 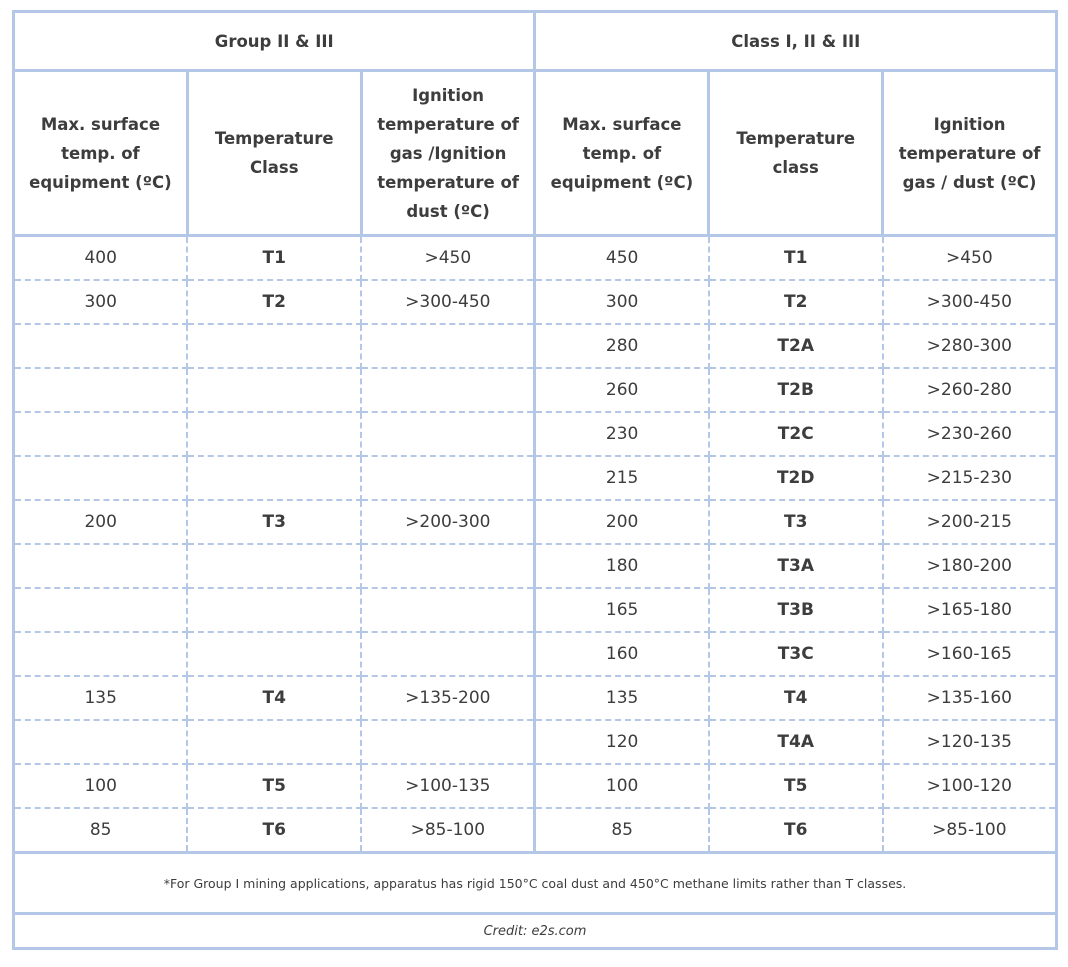 I want to click on table-row: 215 T2D >215-230, so click(x=535, y=478).